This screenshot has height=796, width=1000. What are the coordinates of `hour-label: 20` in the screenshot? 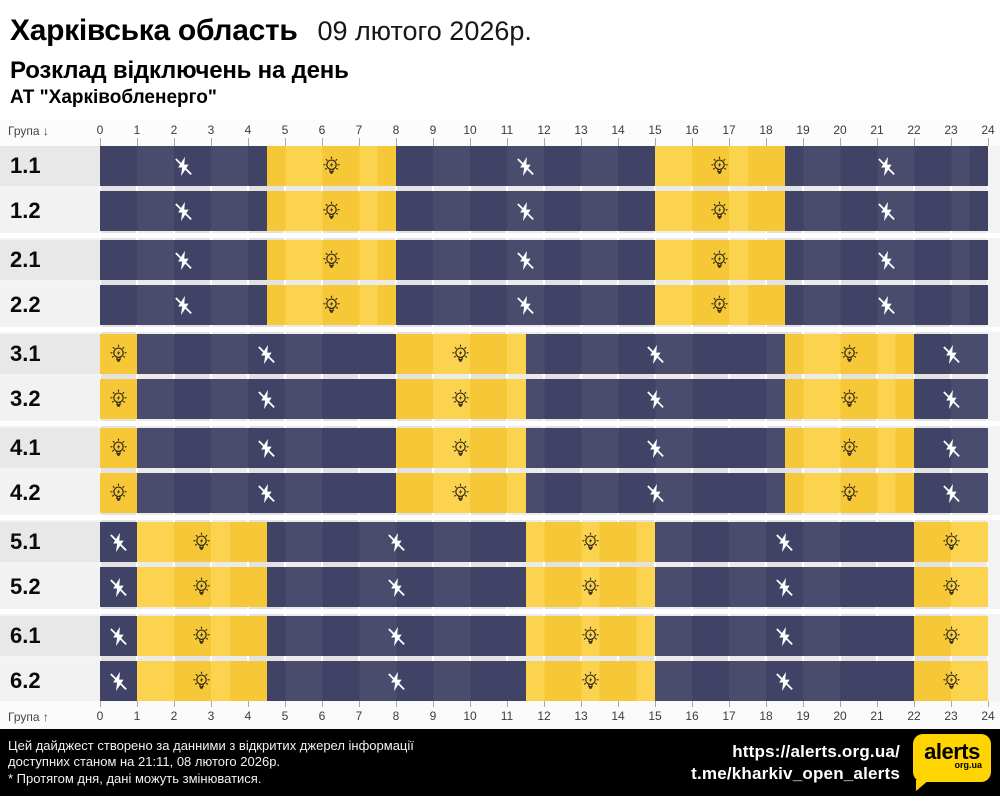 It's located at (840, 716).